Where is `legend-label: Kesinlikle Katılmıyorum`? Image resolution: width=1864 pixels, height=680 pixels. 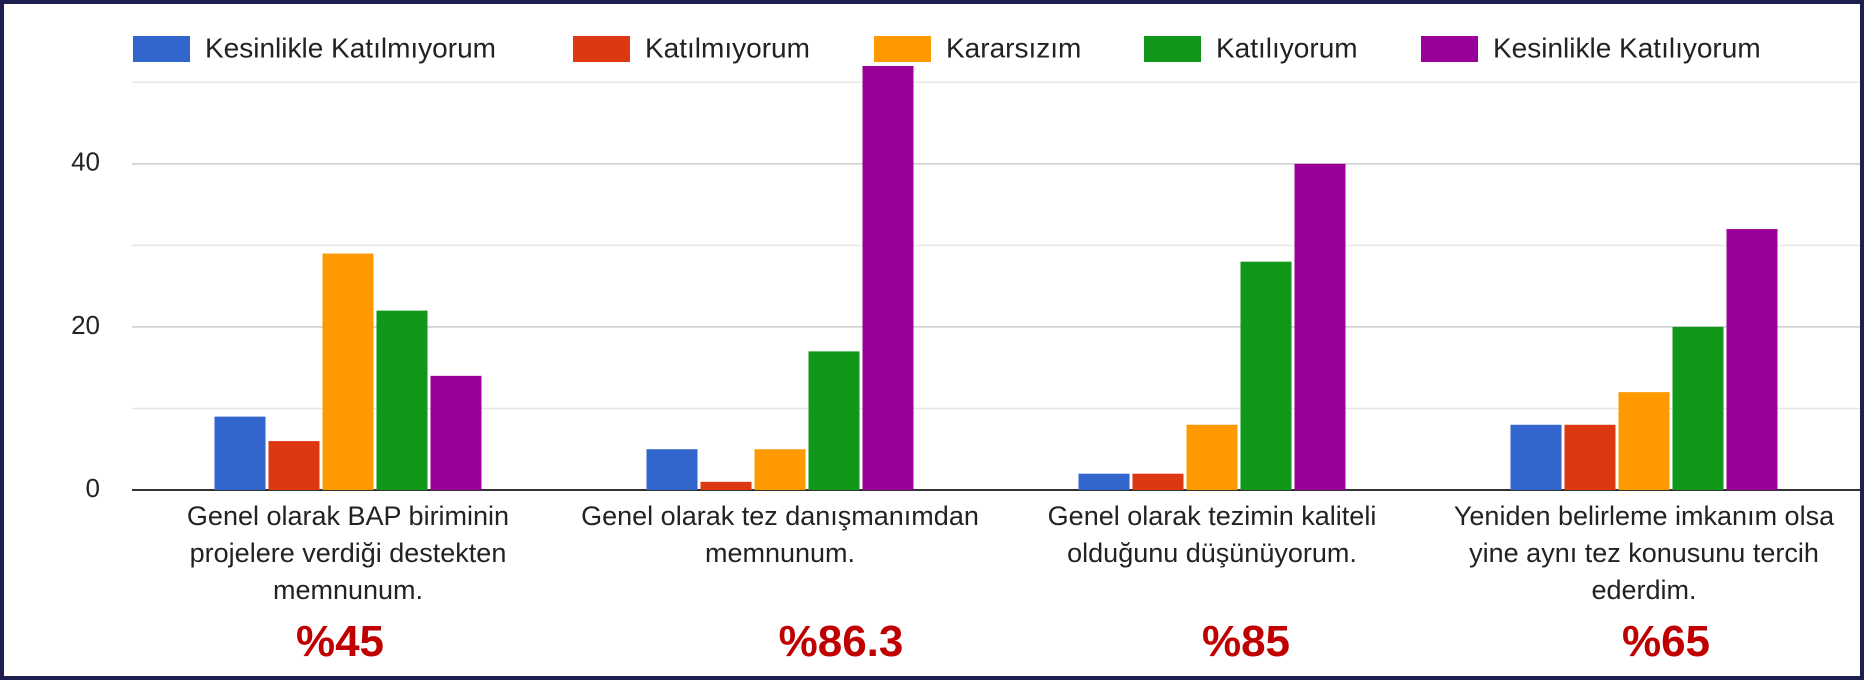
legend-label: Kesinlikle Katılmıyorum is located at coordinates (350, 47).